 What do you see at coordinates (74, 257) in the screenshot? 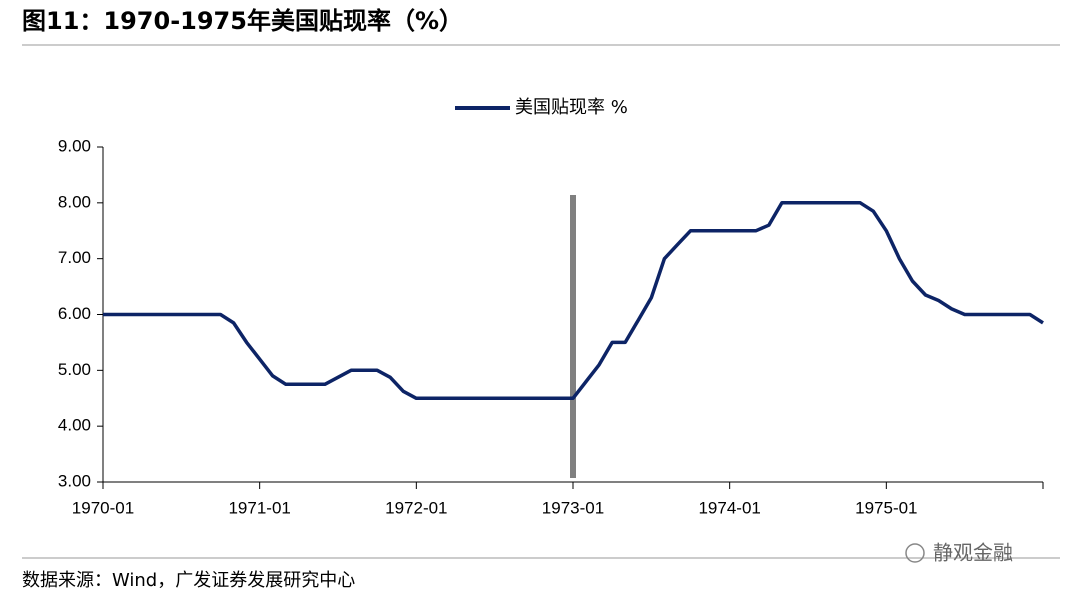
I see `y-tick-label: 7.00` at bounding box center [74, 257].